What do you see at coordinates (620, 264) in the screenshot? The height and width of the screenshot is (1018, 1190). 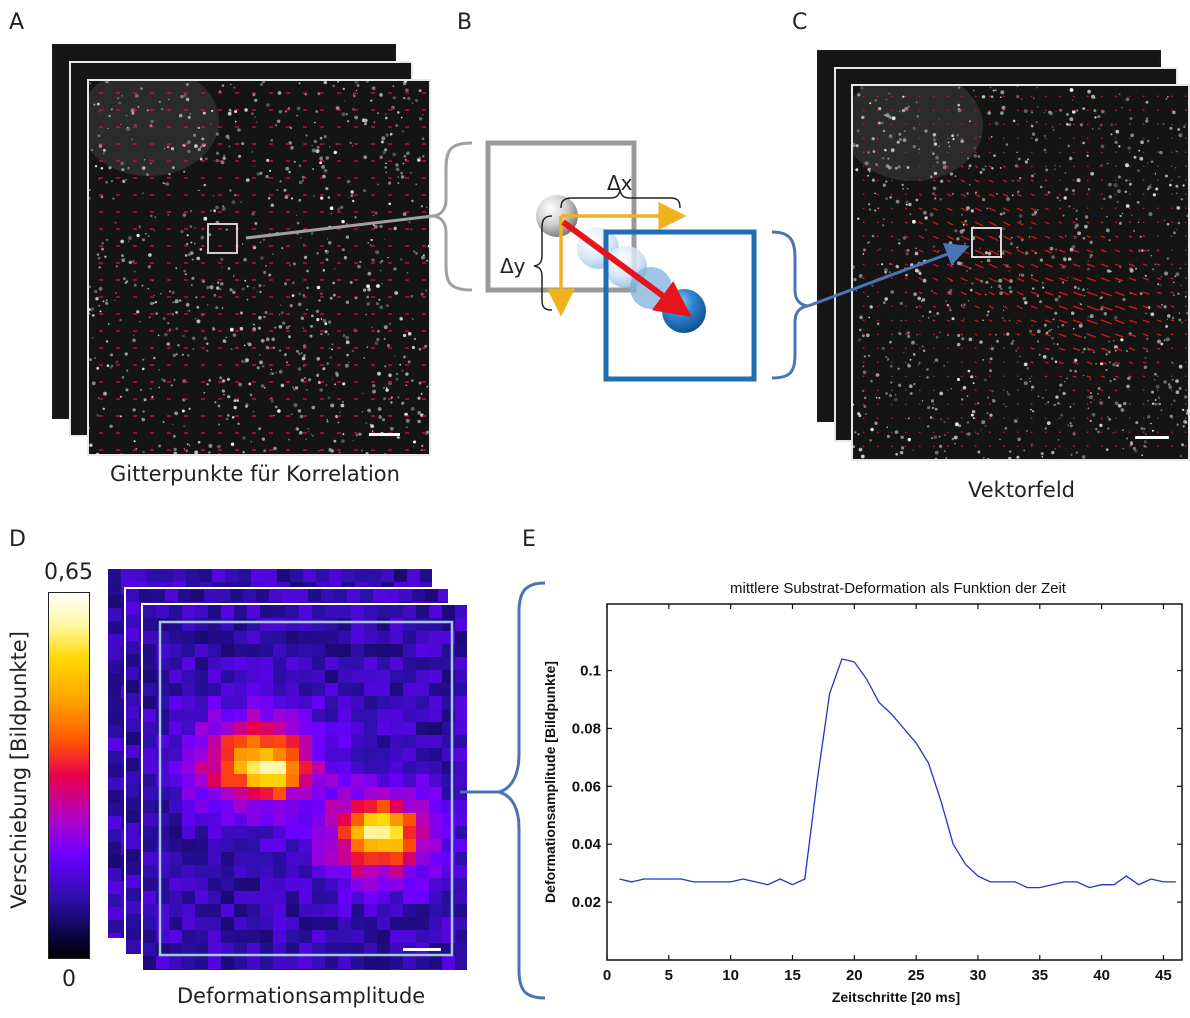 I see `displacement-arrow` at bounding box center [620, 264].